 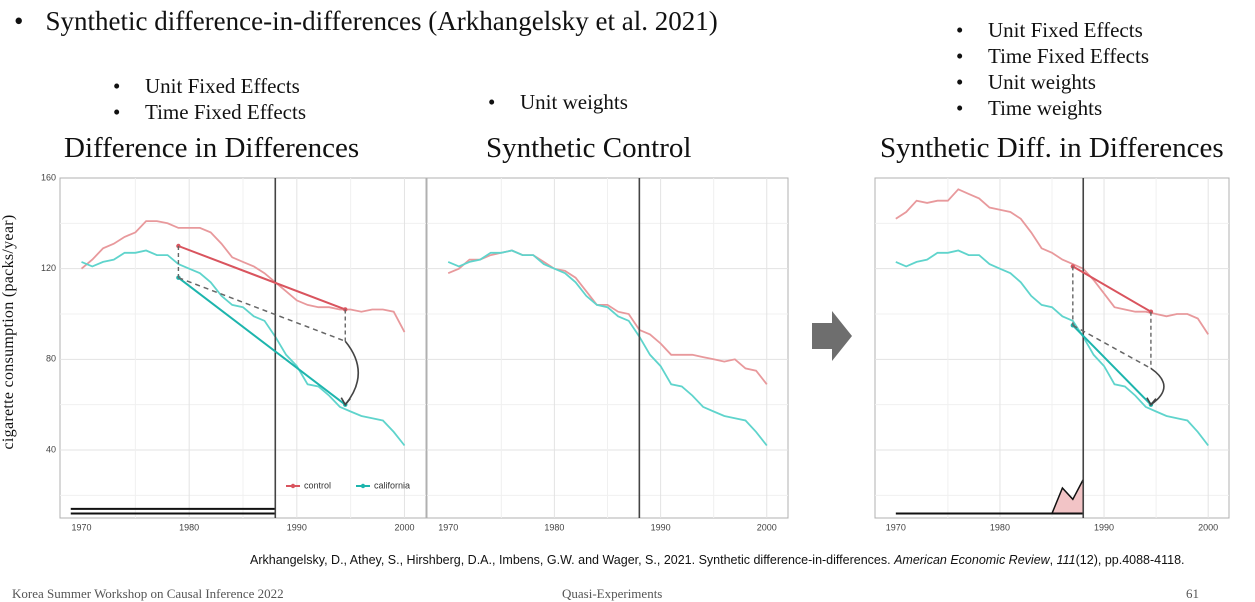 I want to click on effect-arrow-curve, so click(x=1157, y=386).